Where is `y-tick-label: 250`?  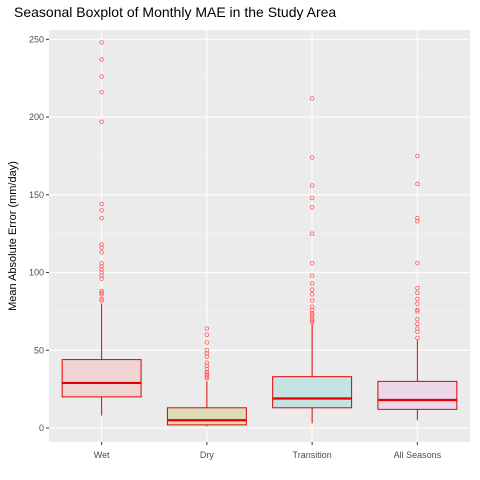 y-tick-label: 250 is located at coordinates (36, 39).